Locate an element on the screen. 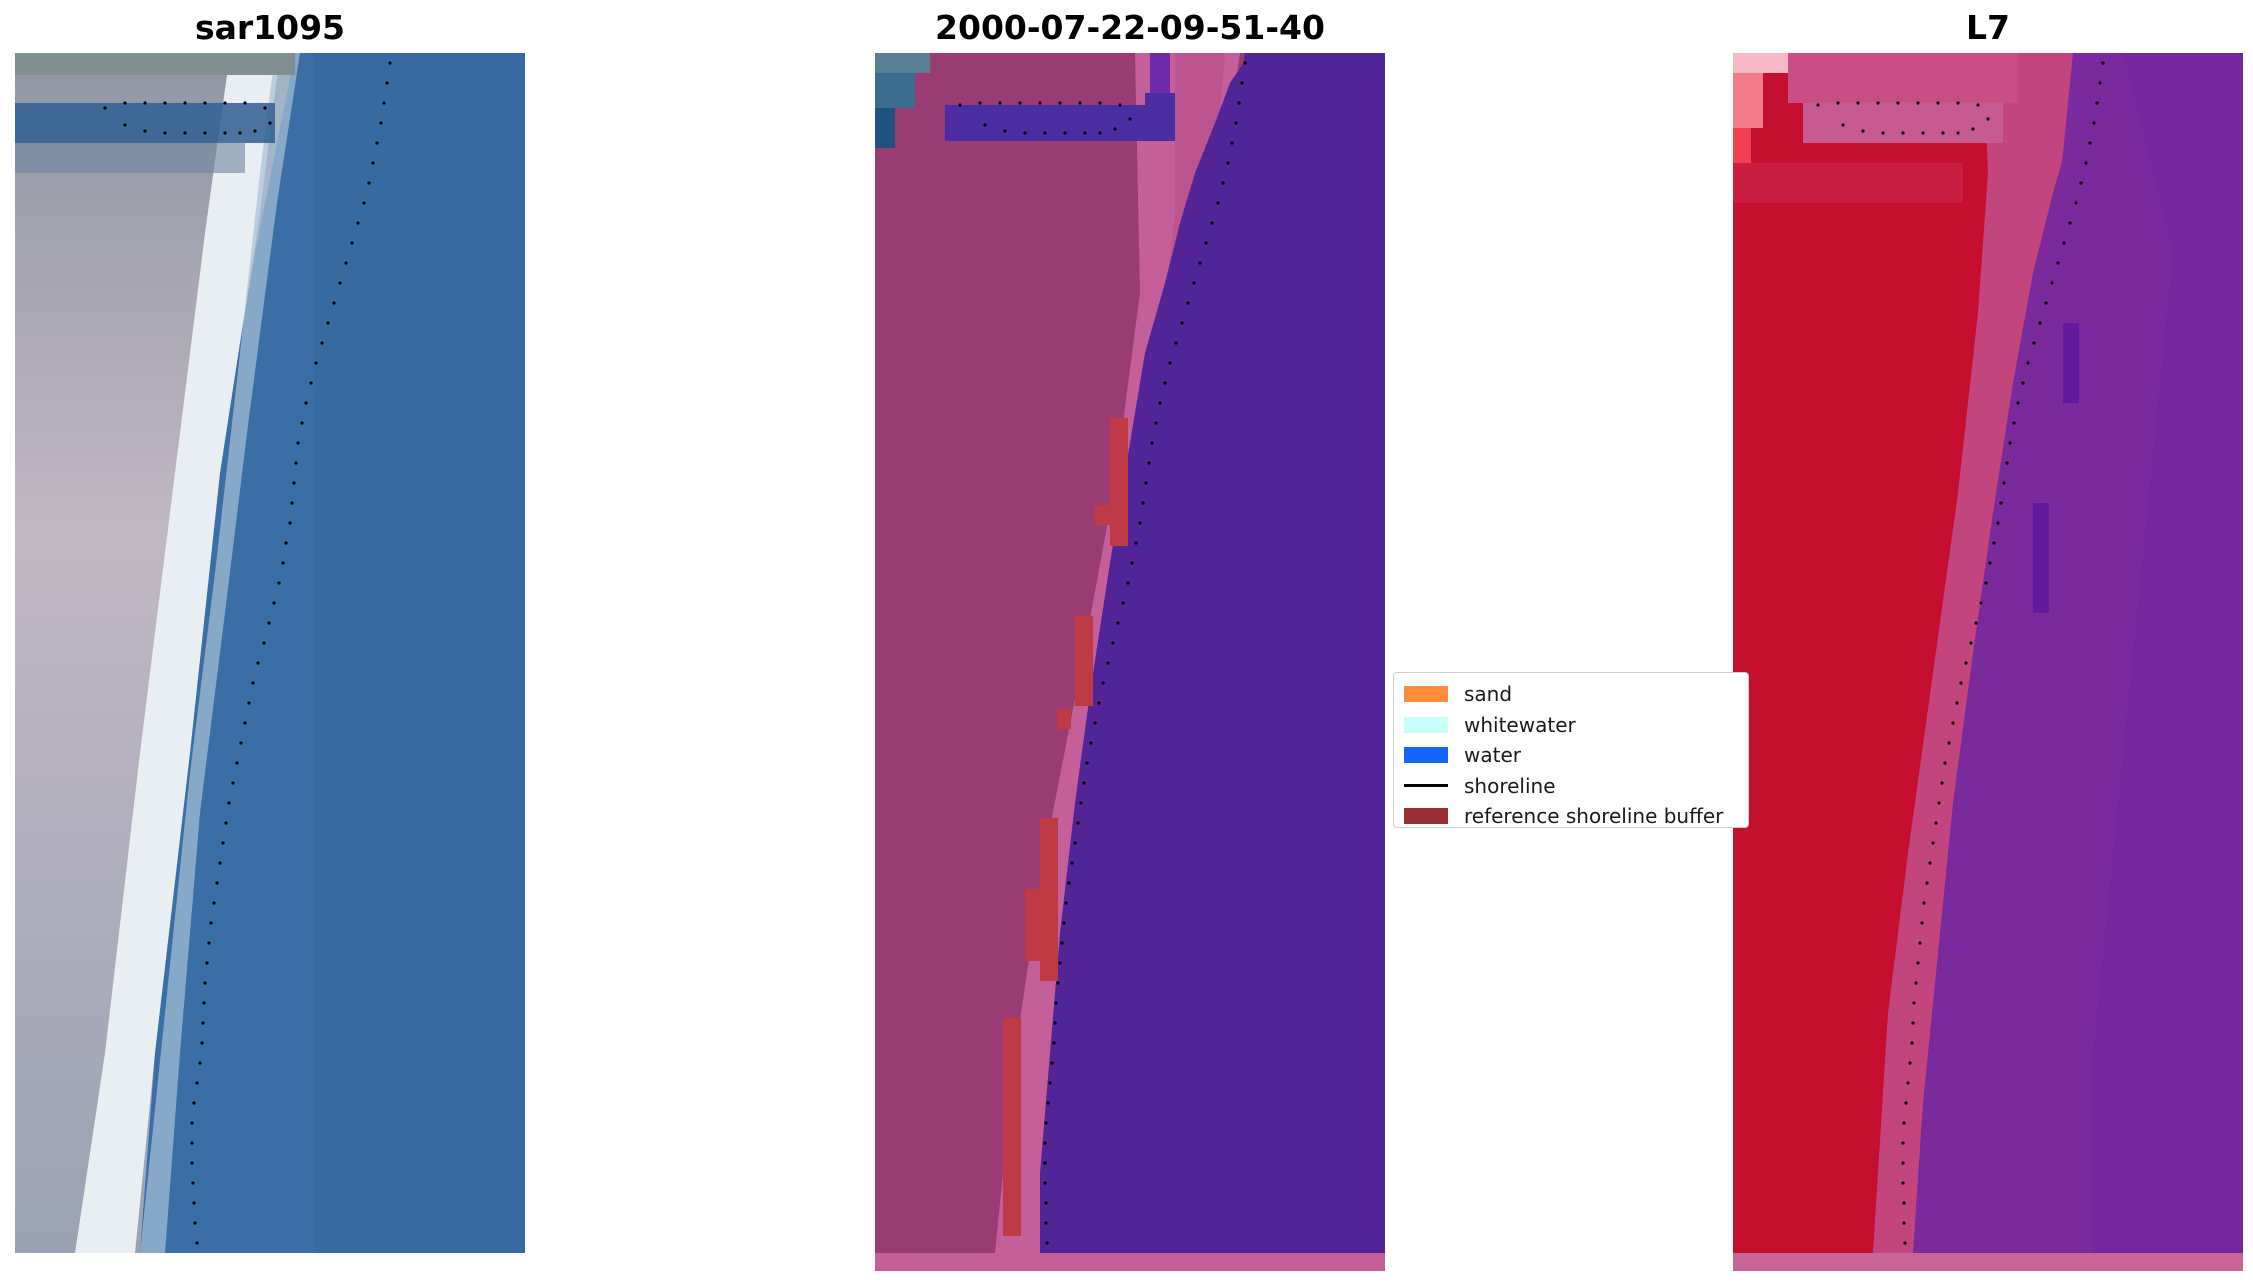 This screenshot has width=2253, height=1283. legend-label-sand: sand is located at coordinates (1488, 694).